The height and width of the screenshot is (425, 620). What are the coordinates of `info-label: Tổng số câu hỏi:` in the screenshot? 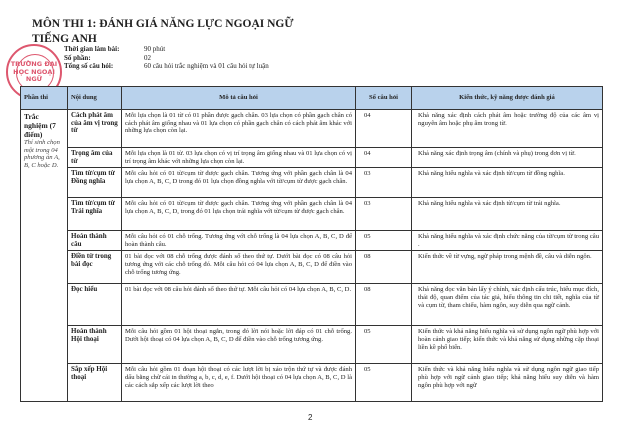 It's located at (89, 66).